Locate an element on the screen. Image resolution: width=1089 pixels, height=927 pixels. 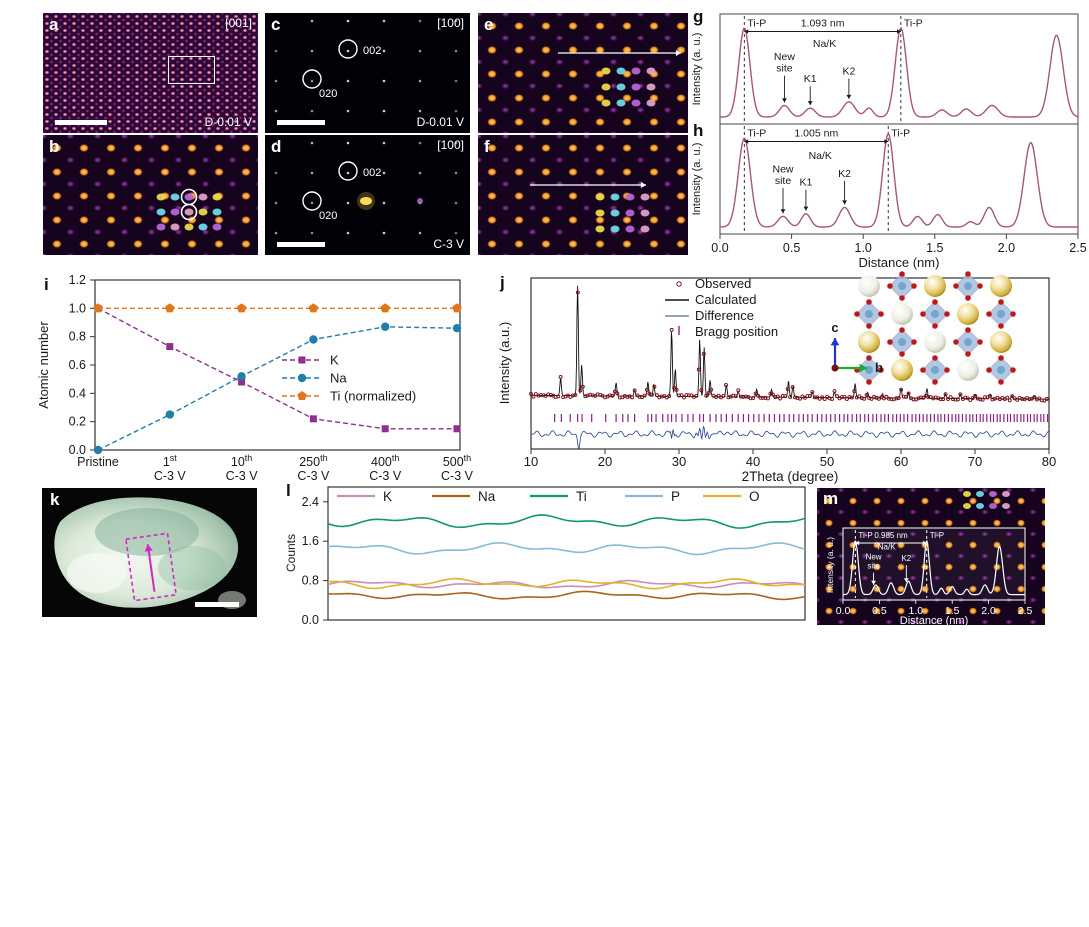
panel-letter-c: c is located at coordinates (276, 24).